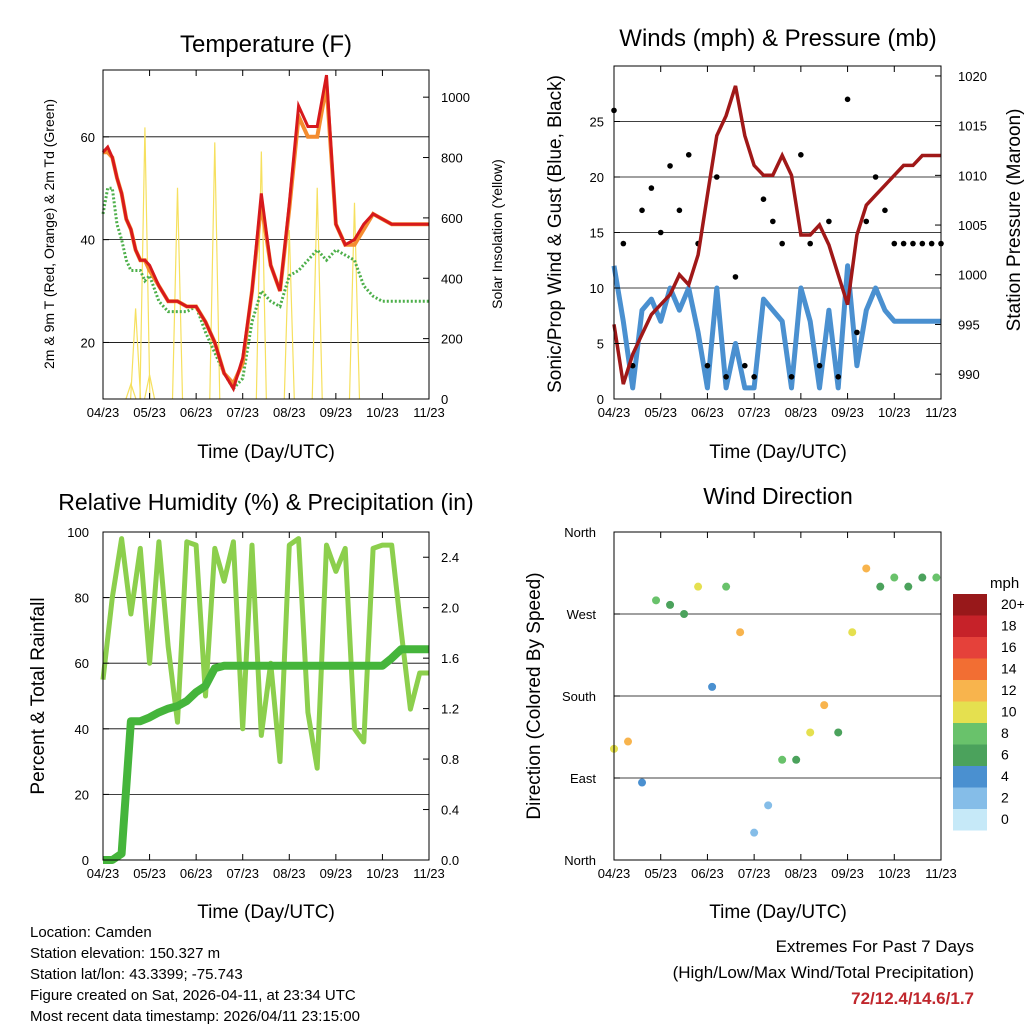 This screenshot has width=1024, height=1027. I want to click on y-tick-label: 80, so click(82, 598).